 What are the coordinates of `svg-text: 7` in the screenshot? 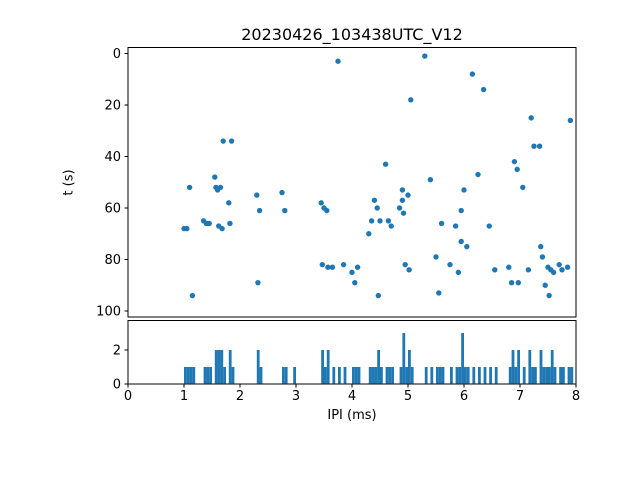 It's located at (520, 396).